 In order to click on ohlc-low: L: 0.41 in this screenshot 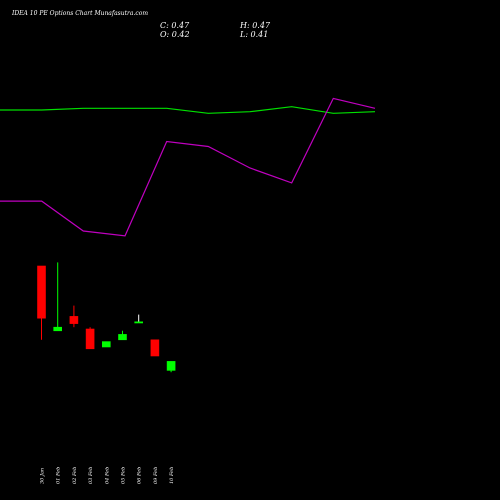, I will do `click(254, 34)`.